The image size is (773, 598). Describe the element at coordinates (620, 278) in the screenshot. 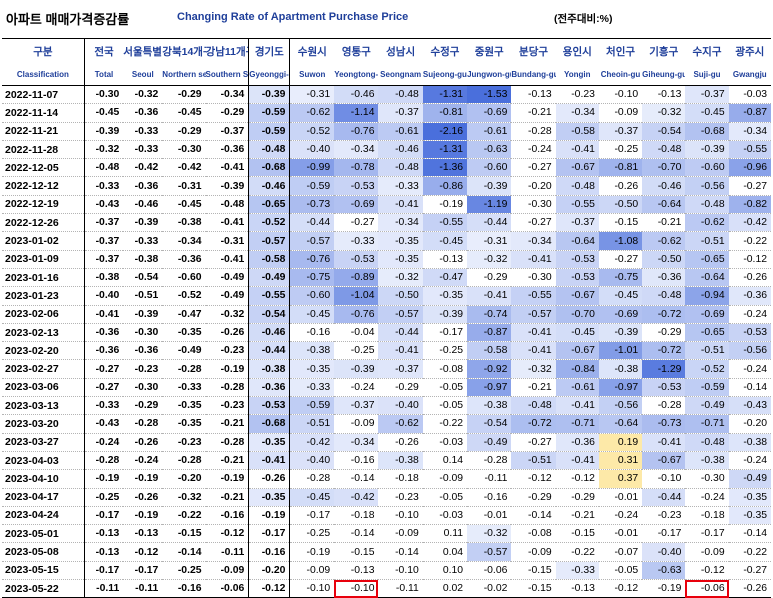

I see `cell-value: -0.75` at that location.